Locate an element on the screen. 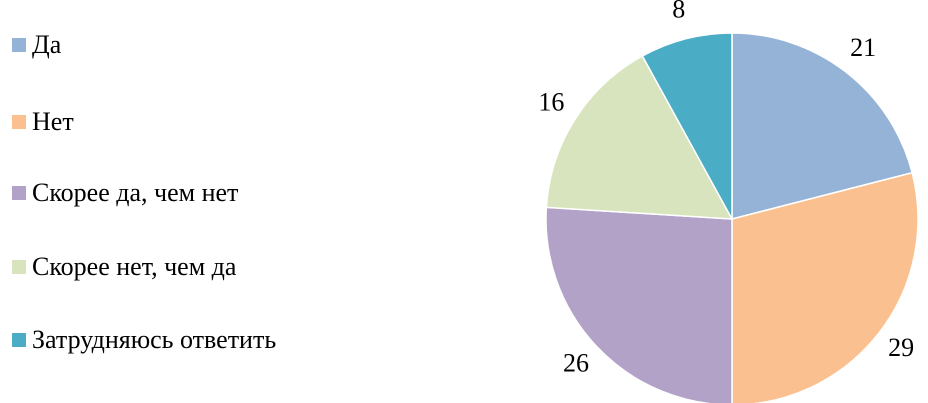 The width and height of the screenshot is (928, 403). legend-label: Скорее да, чем нет is located at coordinates (135, 192).